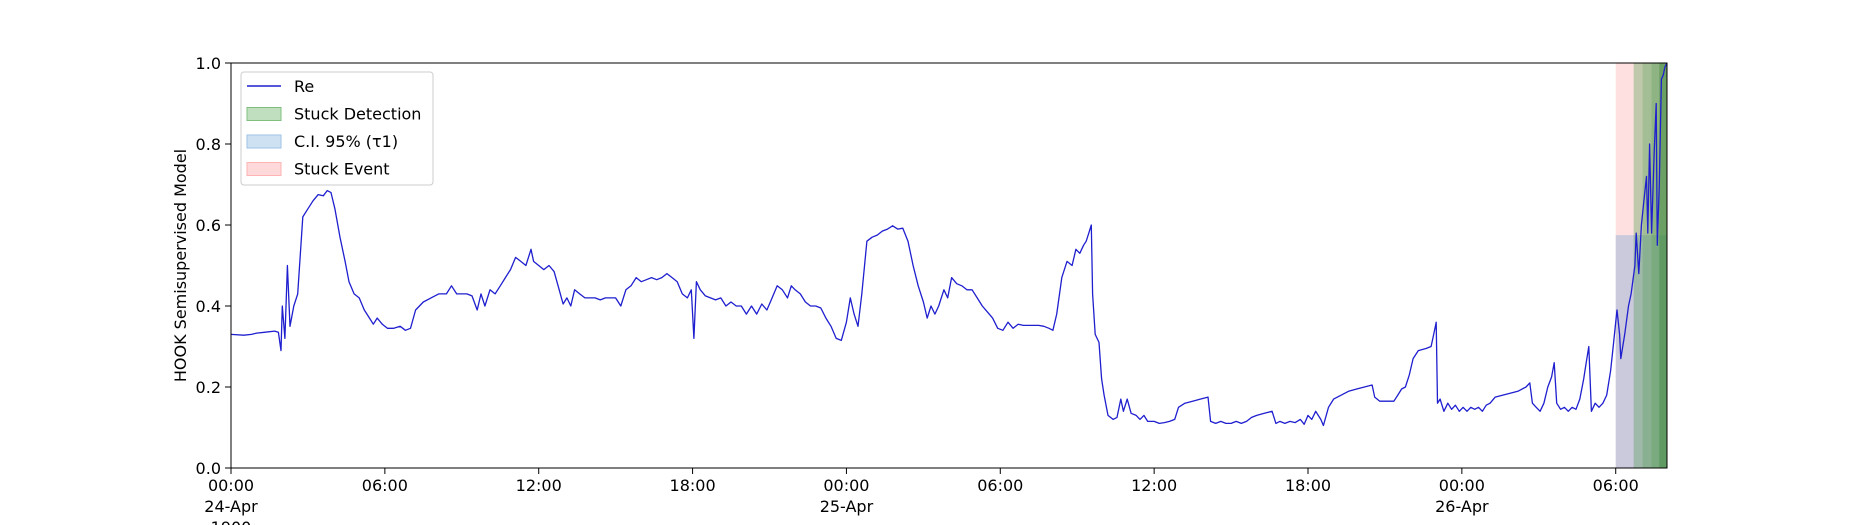  What do you see at coordinates (264, 169) in the screenshot?
I see `legend-swatch-stuck-event` at bounding box center [264, 169].